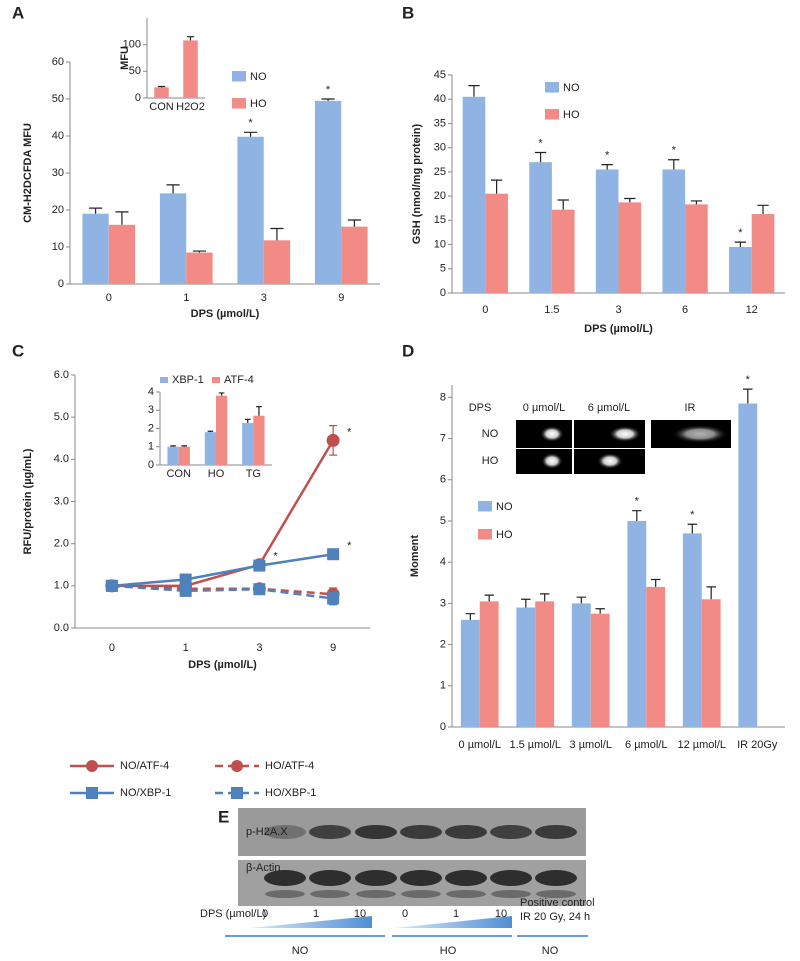 The height and width of the screenshot is (961, 800). I want to click on y-tick-label: 2.0, so click(61, 544).